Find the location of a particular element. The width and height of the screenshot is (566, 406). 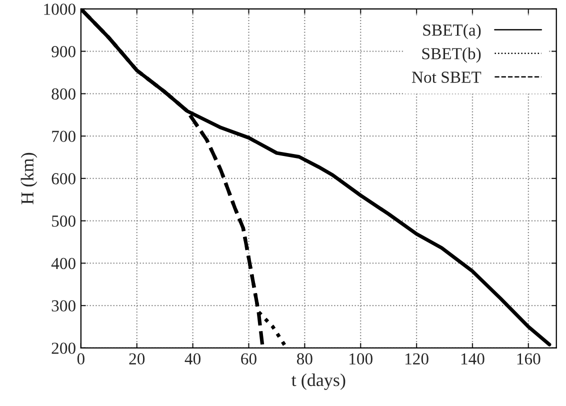

y-tick-label: 300 is located at coordinates (64, 306).